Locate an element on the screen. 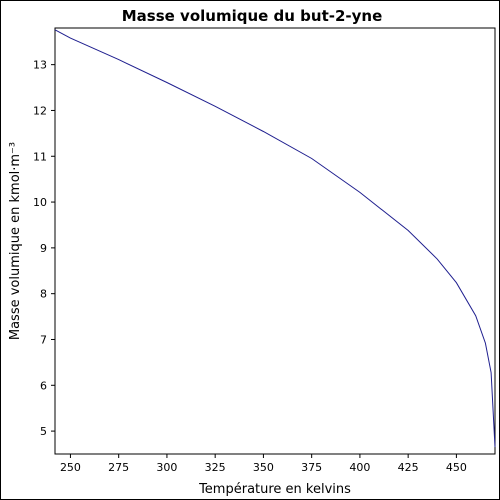  y-tick-label: 12 is located at coordinates (40, 110).